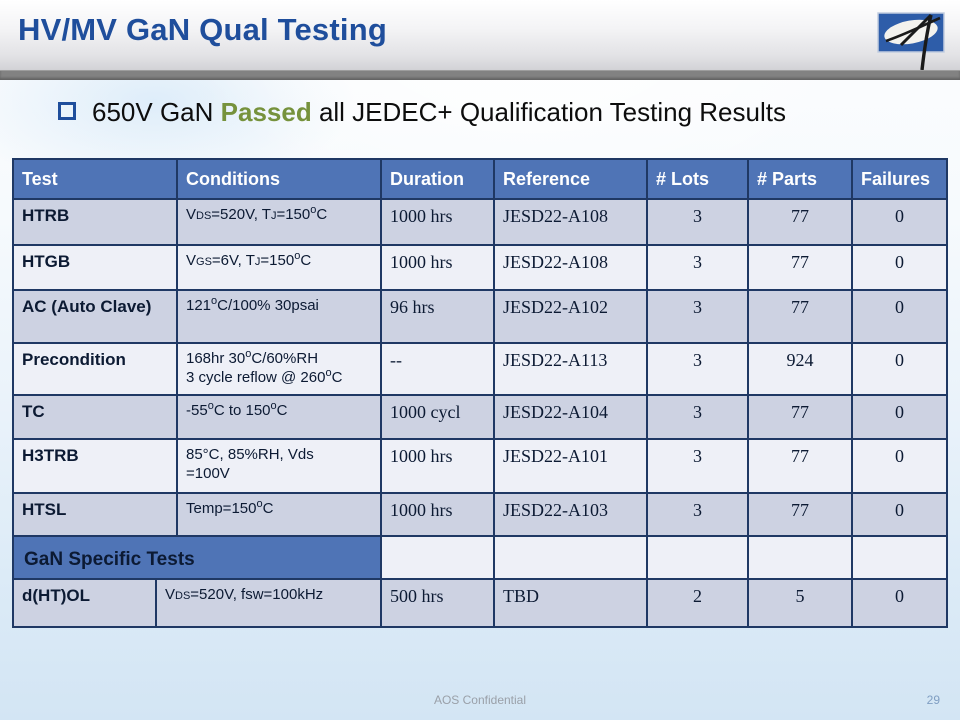 The image size is (960, 720). What do you see at coordinates (95, 179) in the screenshot?
I see `column-header-test: Test` at bounding box center [95, 179].